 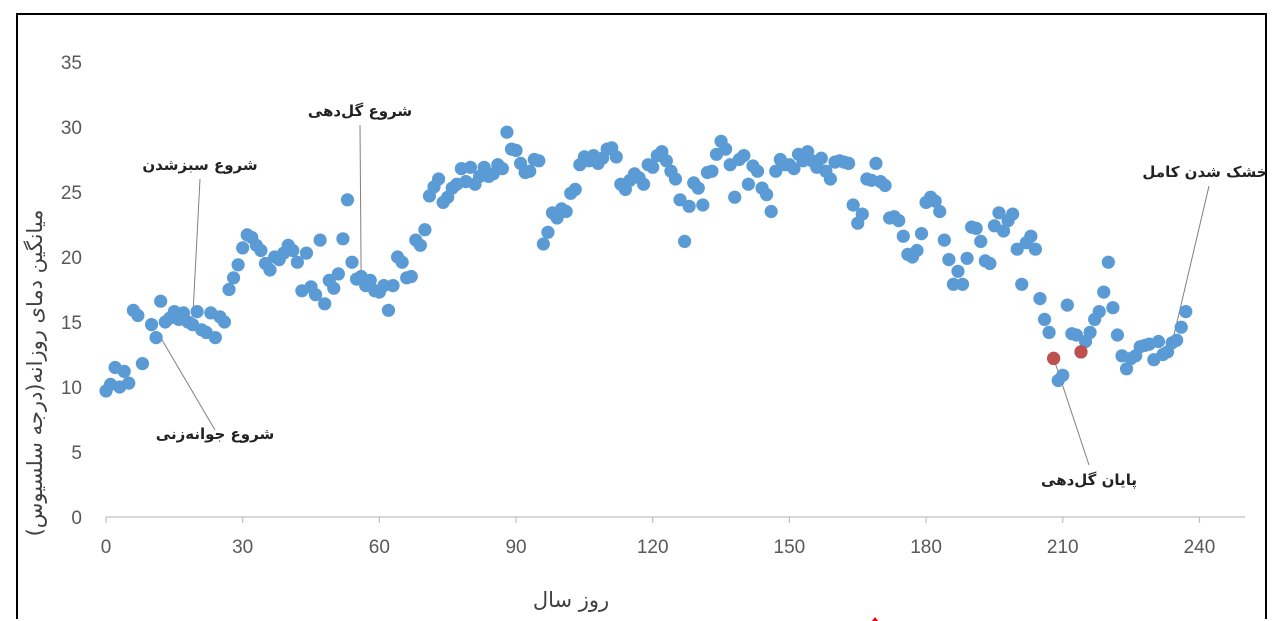 I want to click on y-tick-label: 25, so click(x=71, y=193).